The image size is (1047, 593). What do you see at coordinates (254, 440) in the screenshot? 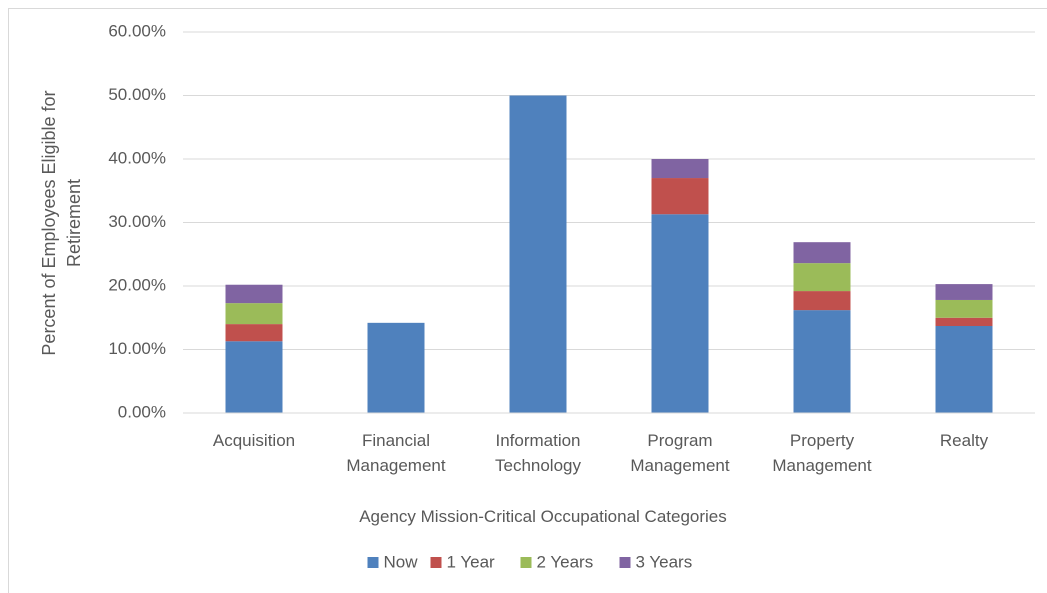
I see `x-tick-label: Acquisition` at bounding box center [254, 440].